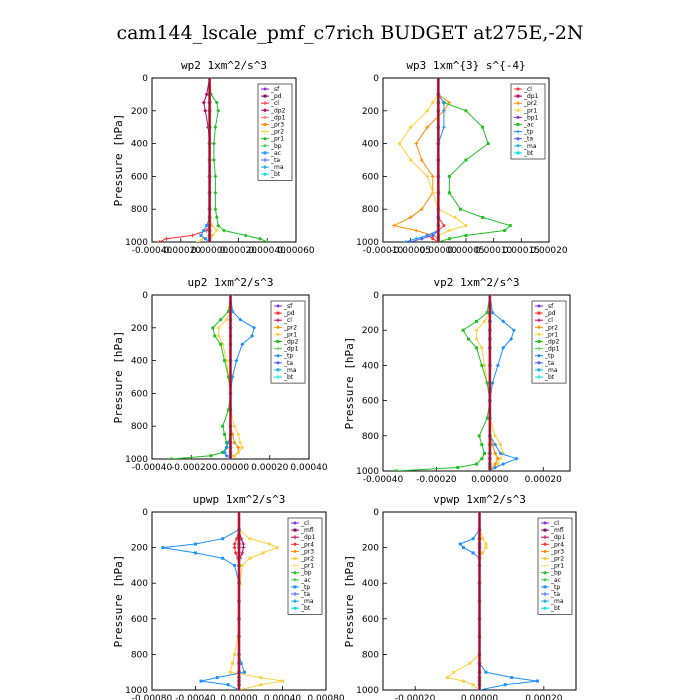 Image resolution: width=700 pixels, height=700 pixels. Describe the element at coordinates (474, 160) in the screenshot. I see `series-line-ac` at that location.